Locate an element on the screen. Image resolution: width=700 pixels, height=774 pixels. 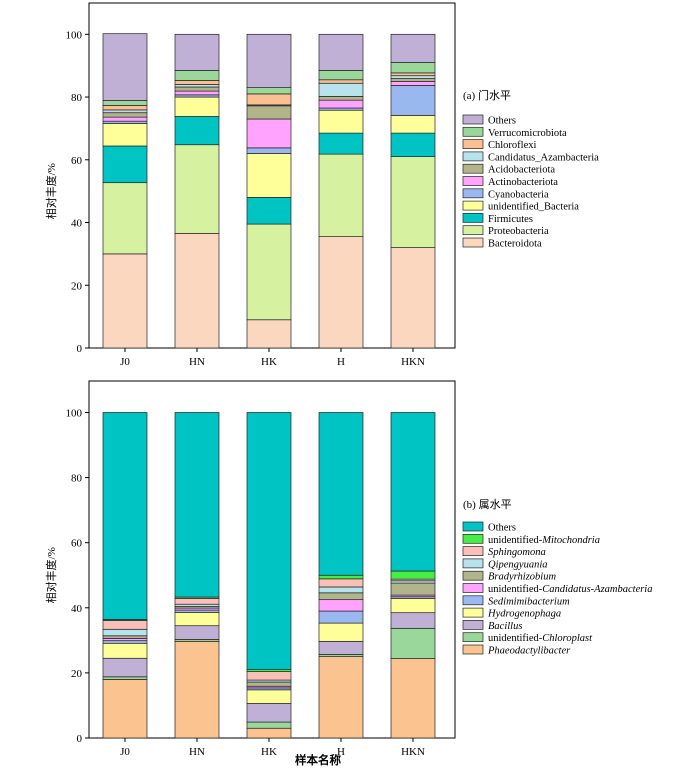
legend-label: Proteobacteria is located at coordinates (518, 231).